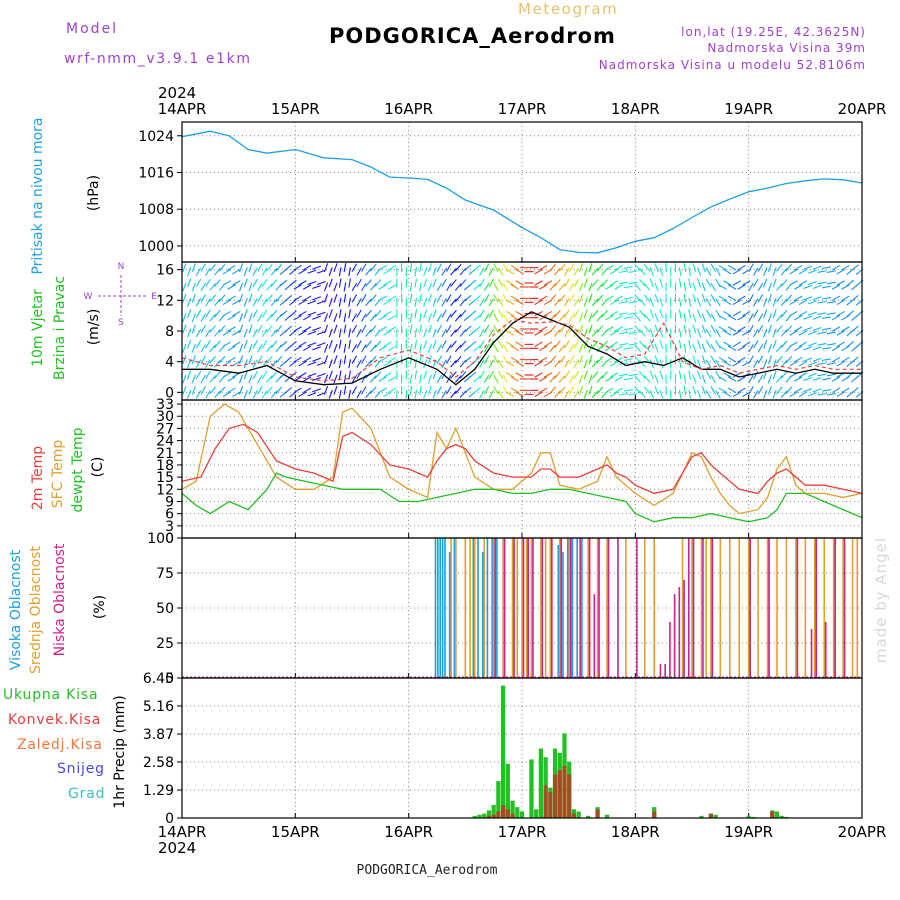 This screenshot has width=900, height=900. I want to click on compass-w: W, so click(88, 297).